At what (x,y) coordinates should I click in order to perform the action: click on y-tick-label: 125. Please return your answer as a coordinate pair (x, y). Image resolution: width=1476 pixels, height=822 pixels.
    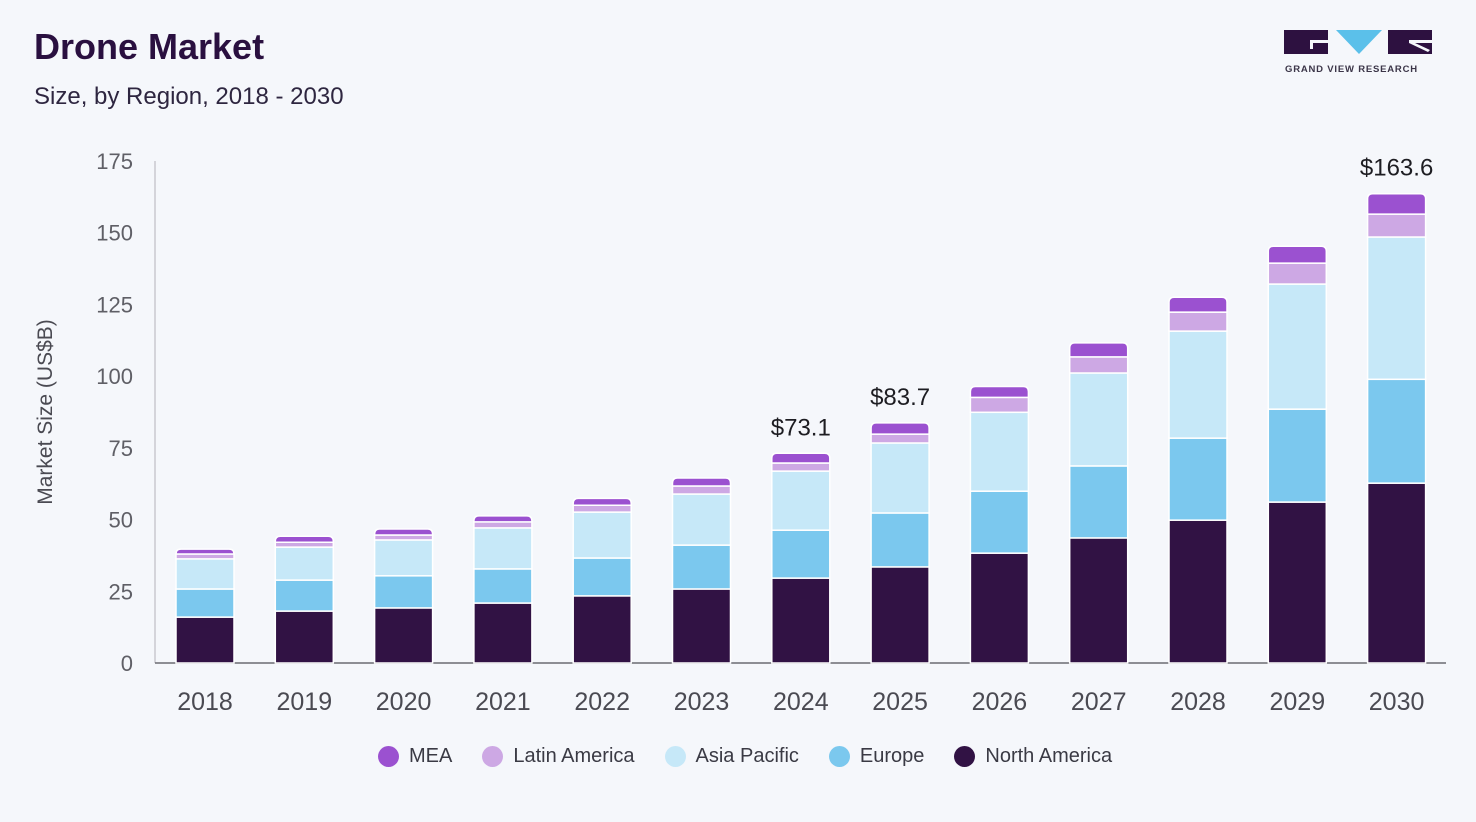
    Looking at the image, I should click on (114, 304).